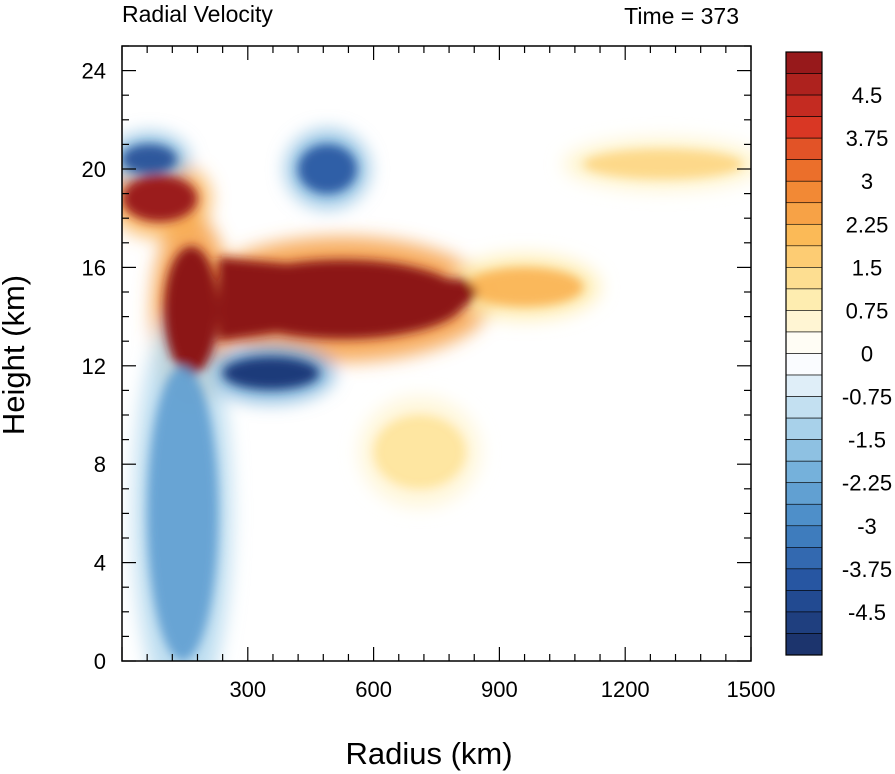 This screenshot has width=895, height=774. What do you see at coordinates (867, 181) in the screenshot?
I see `colorbar-tick-label: 3` at bounding box center [867, 181].